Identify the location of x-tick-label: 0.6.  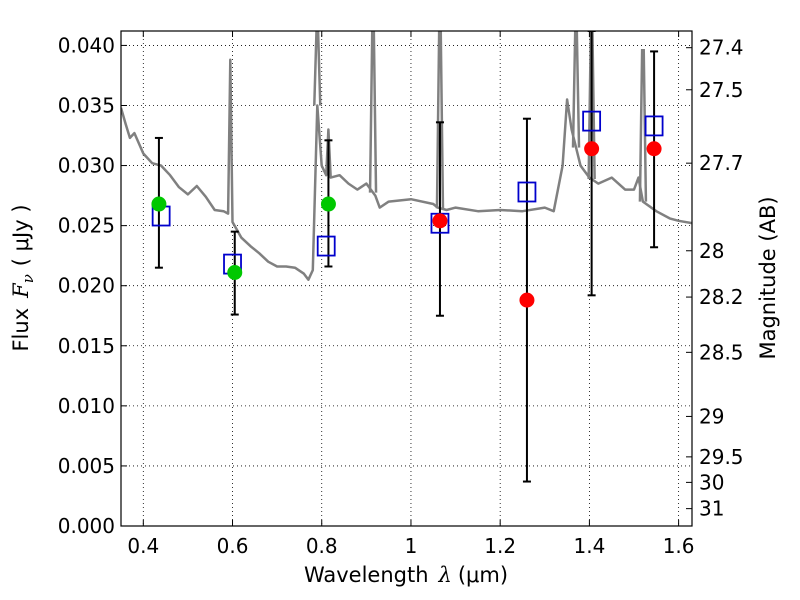
(233, 546).